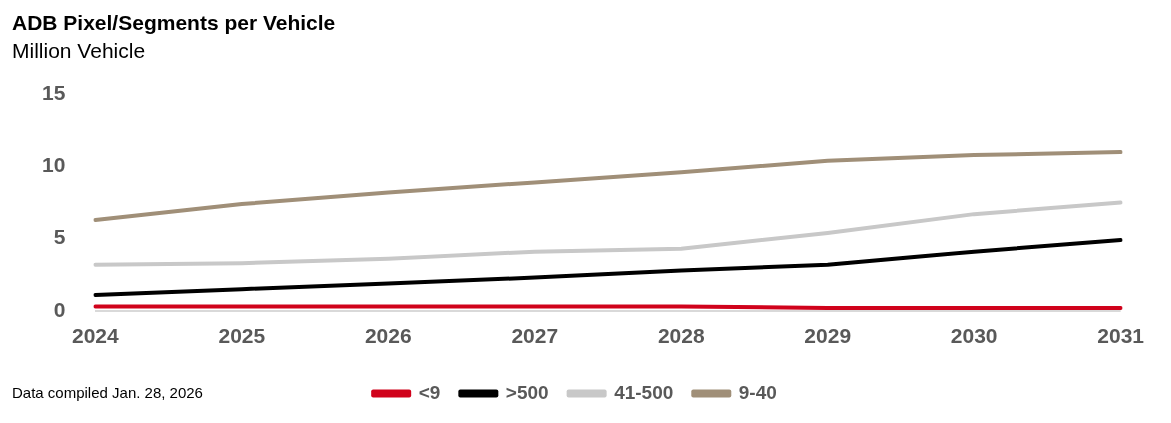 The width and height of the screenshot is (1171, 423). I want to click on x-tick-label: 2025, so click(242, 336).